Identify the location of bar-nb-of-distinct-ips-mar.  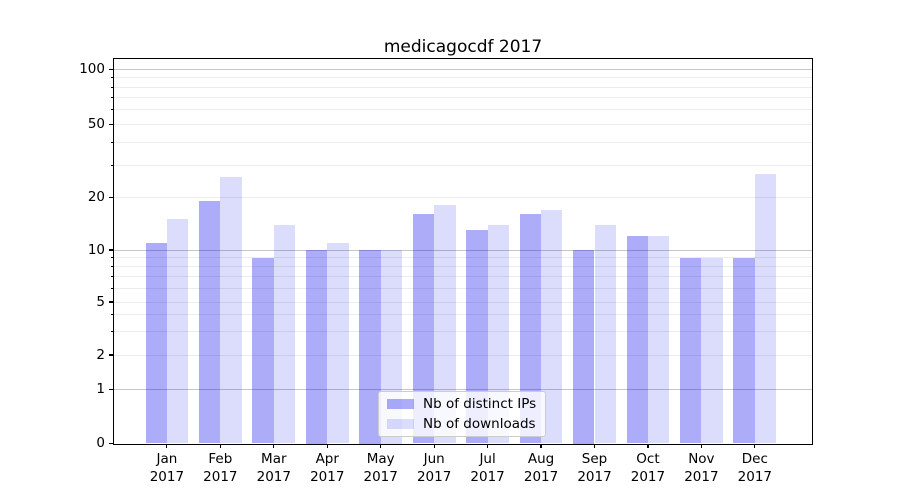
(263, 350).